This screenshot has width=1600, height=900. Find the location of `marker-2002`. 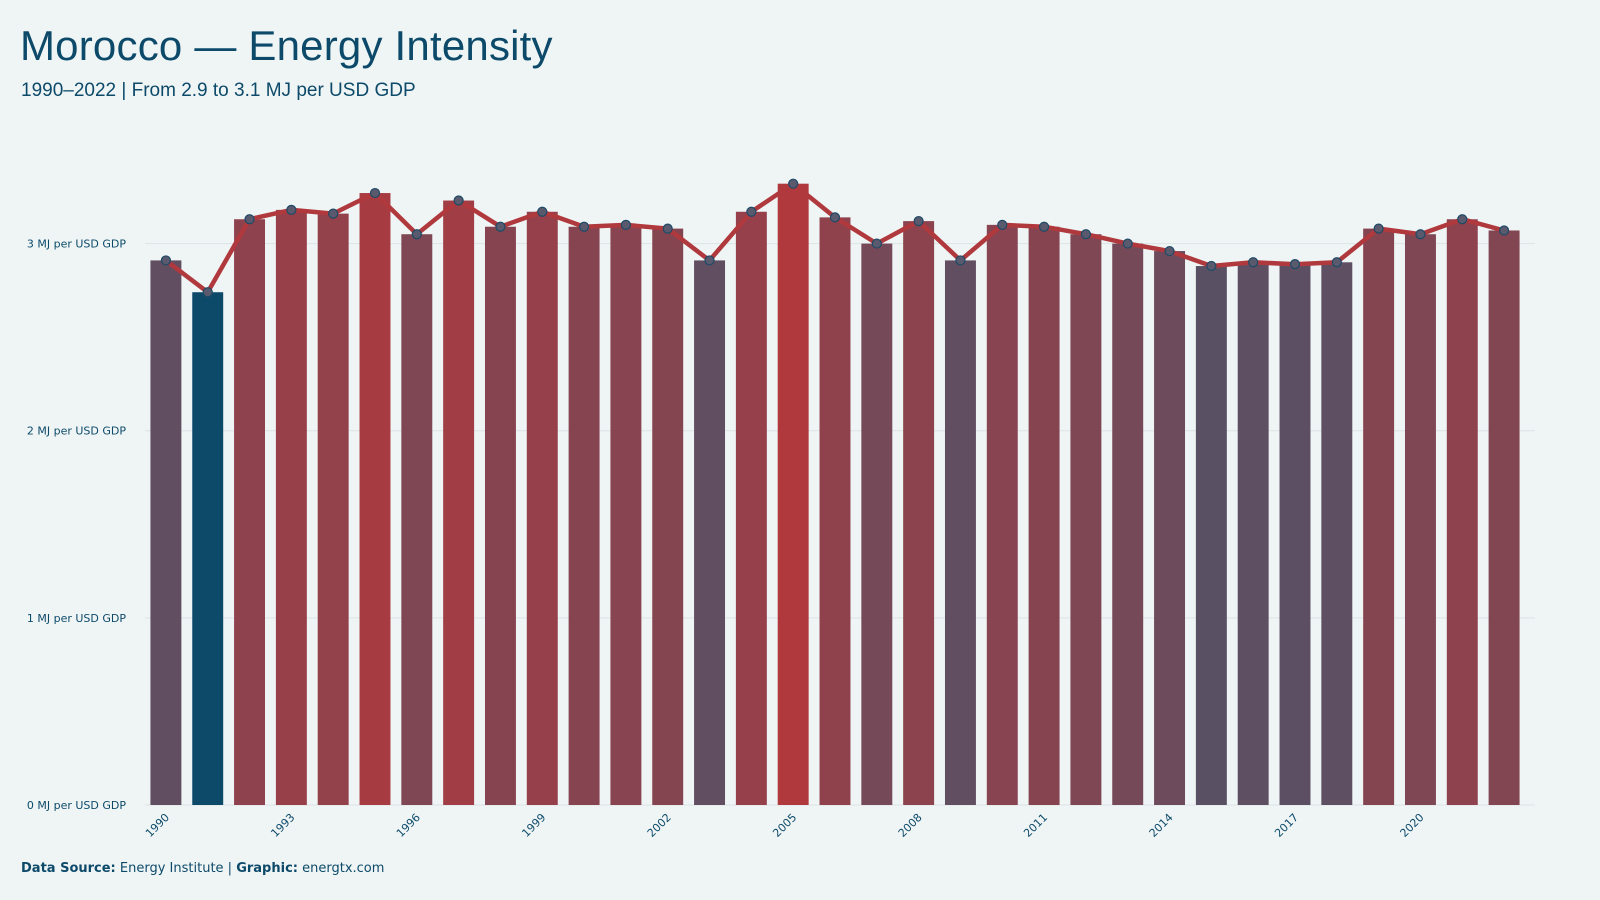

marker-2002 is located at coordinates (667, 228).